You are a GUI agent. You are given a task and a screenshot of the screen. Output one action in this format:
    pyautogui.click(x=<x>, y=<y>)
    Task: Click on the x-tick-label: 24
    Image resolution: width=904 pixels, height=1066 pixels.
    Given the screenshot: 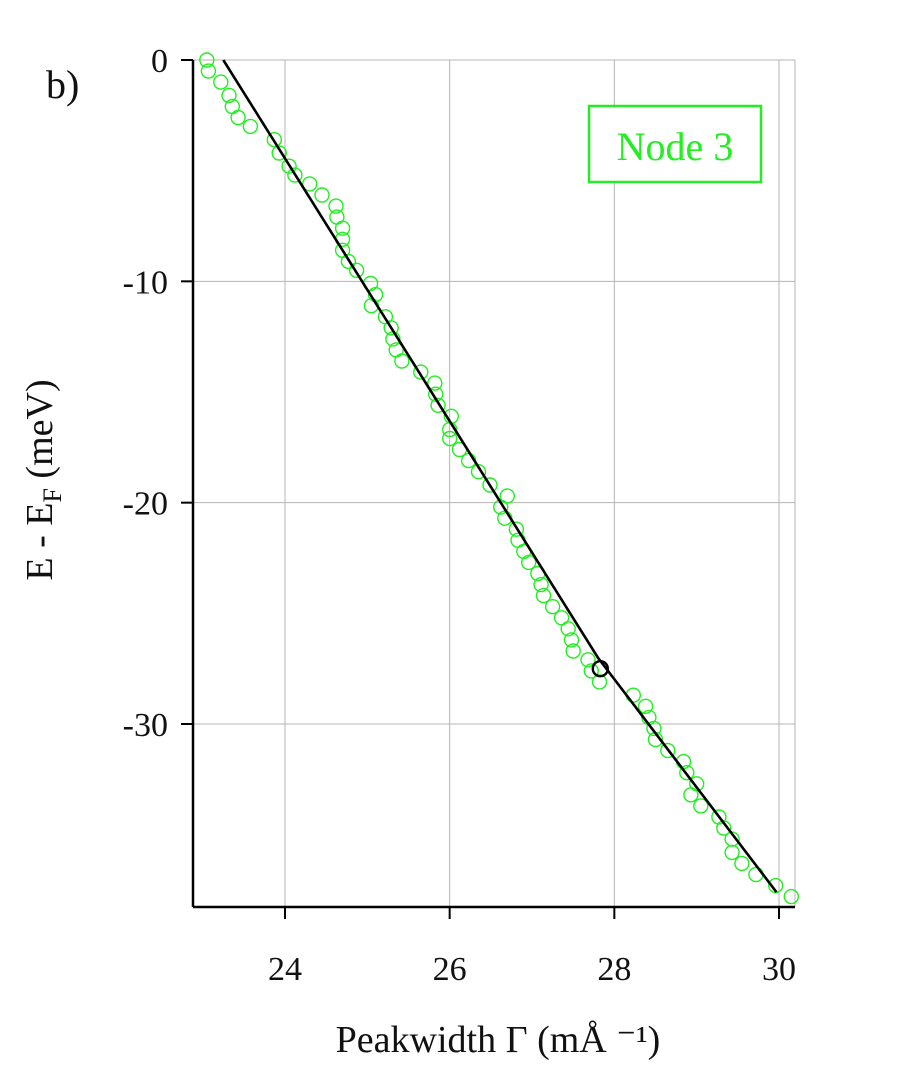 What is the action you would take?
    pyautogui.click(x=285, y=969)
    